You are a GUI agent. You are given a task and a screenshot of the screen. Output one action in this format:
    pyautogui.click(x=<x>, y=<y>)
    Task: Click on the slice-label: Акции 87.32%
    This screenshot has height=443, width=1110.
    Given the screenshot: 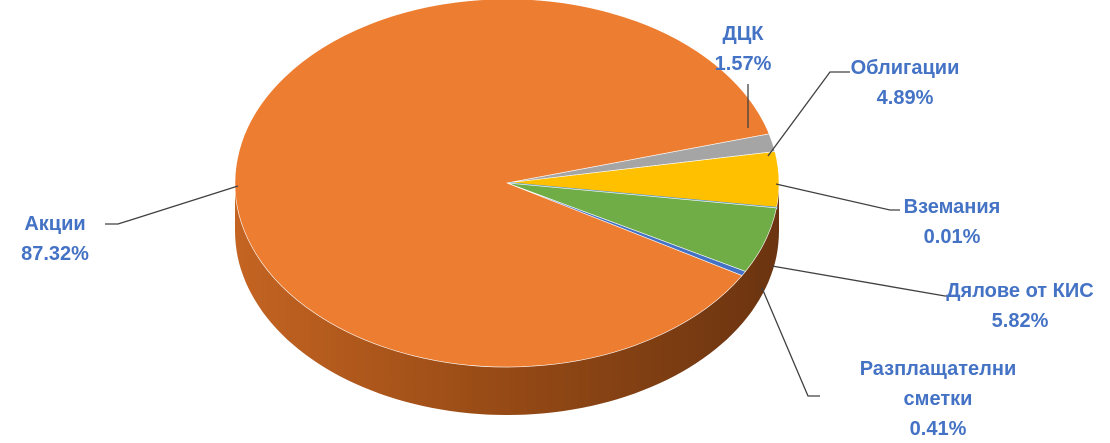 What is the action you would take?
    pyautogui.click(x=55, y=239)
    